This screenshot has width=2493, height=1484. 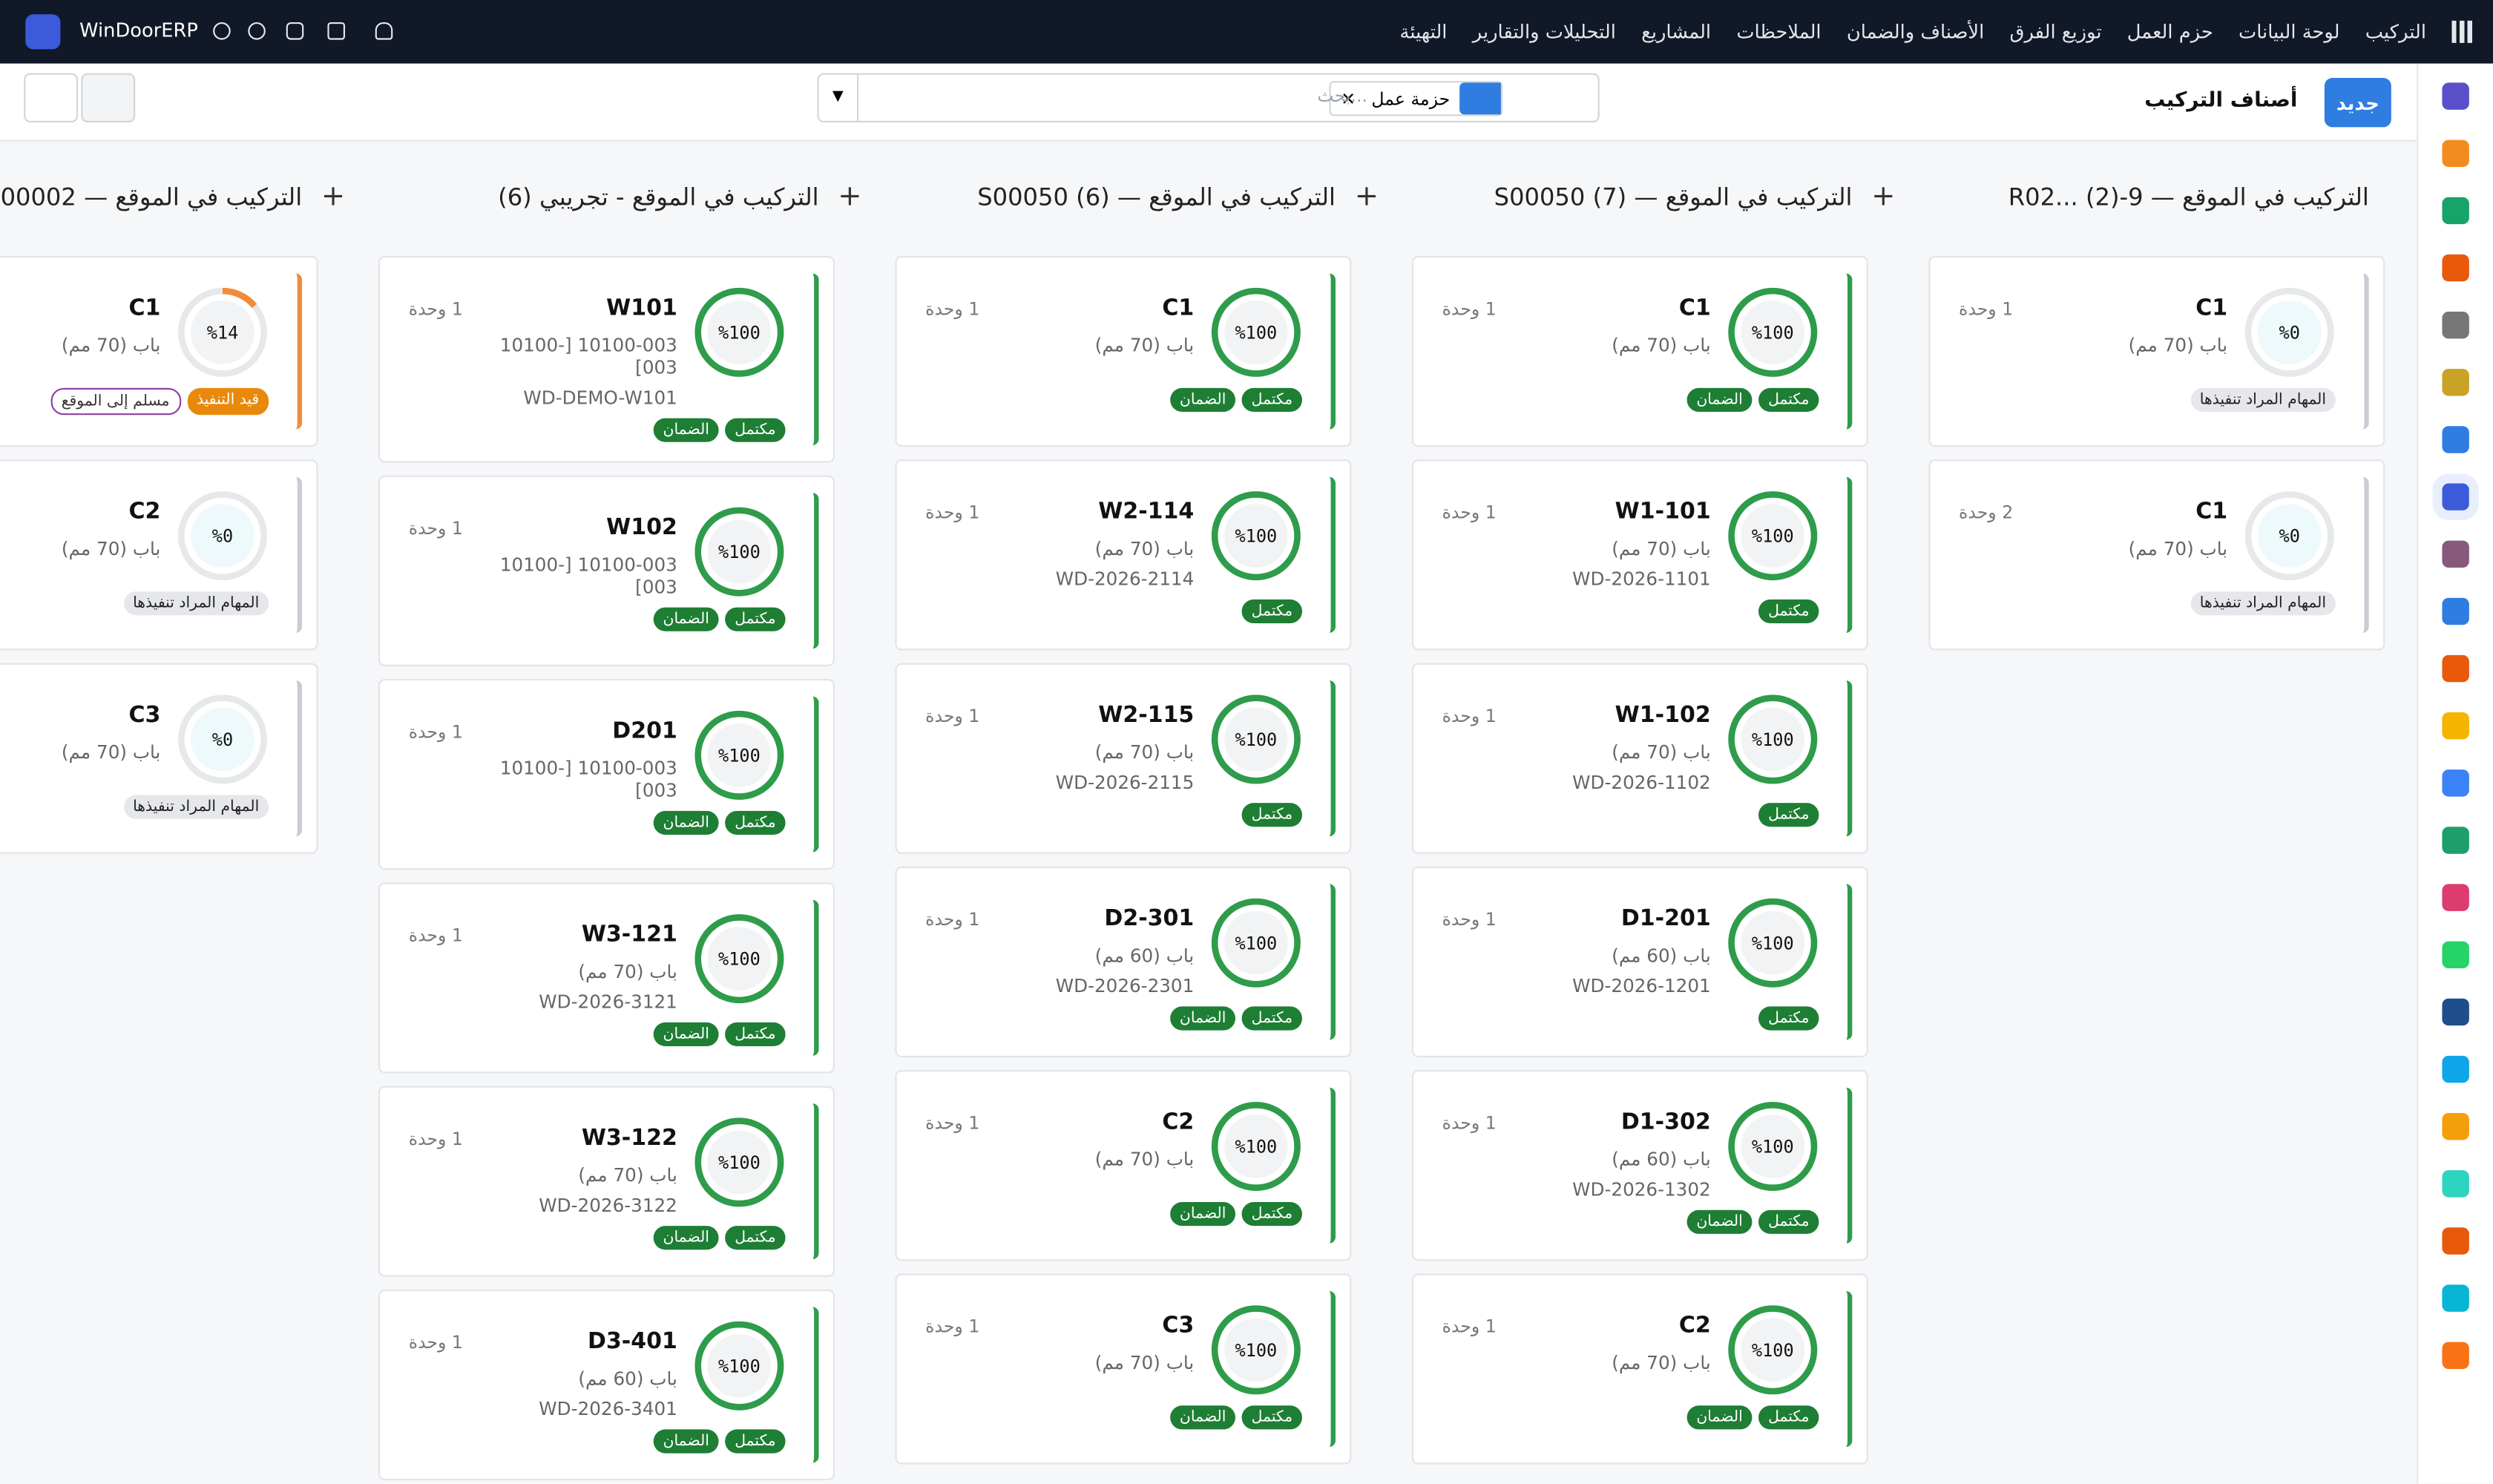 I want to click on card: %0 C2 باب (70 مم) المهام المراد تنفيذها, so click(x=159, y=555).